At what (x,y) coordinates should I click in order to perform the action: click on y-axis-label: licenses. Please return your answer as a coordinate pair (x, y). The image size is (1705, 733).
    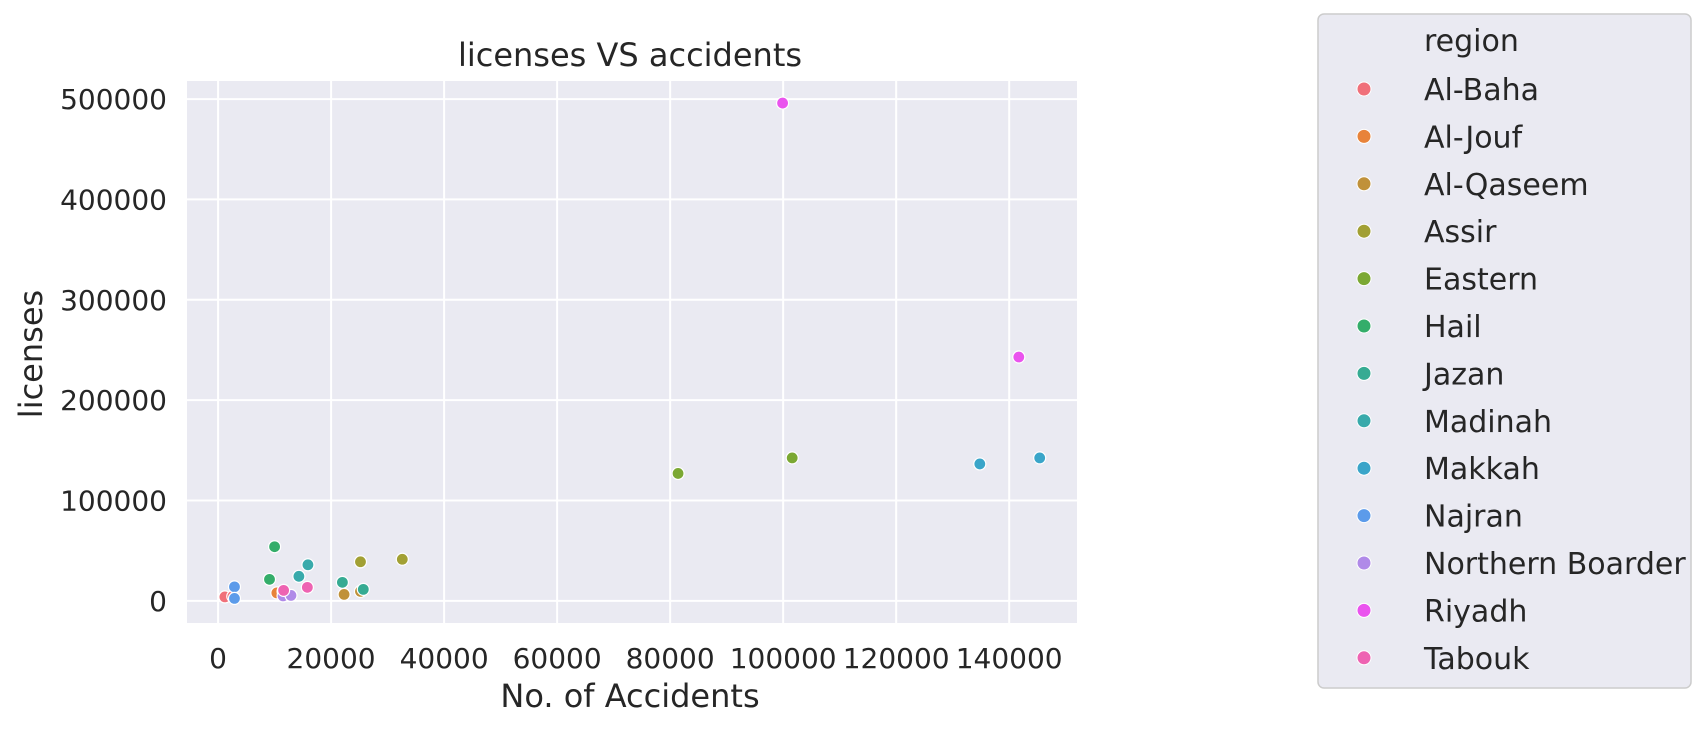
    Looking at the image, I should click on (31, 354).